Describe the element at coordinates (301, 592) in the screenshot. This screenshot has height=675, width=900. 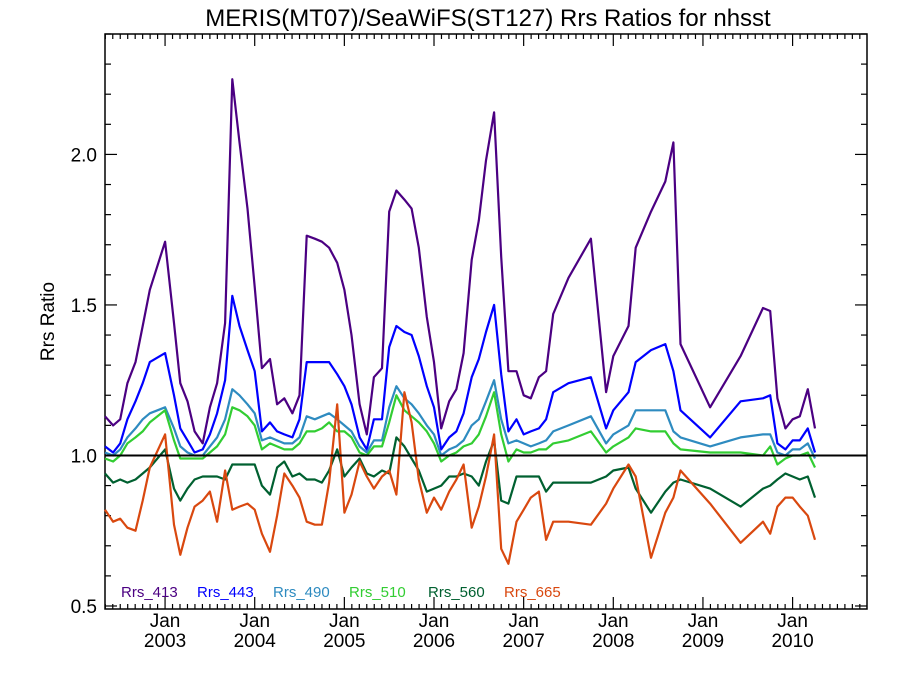
I see `legend-item-rrs-490: Rrs_490` at that location.